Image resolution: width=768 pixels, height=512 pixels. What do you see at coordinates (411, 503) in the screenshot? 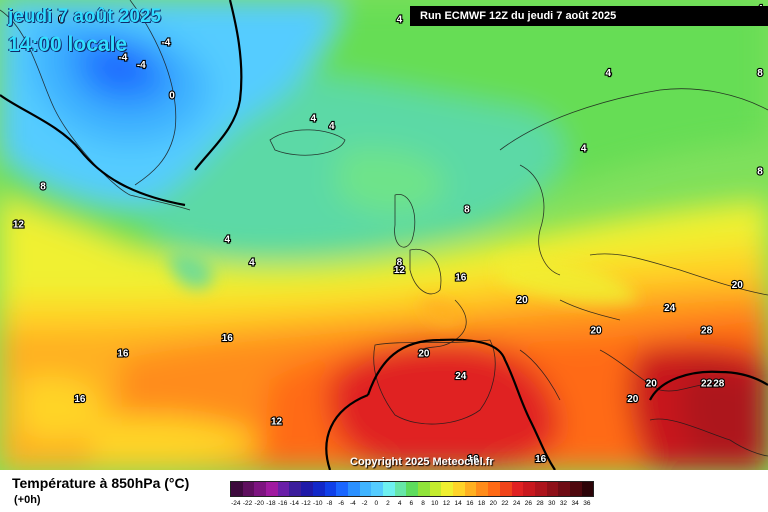
I see `color-scale-tick: 6` at bounding box center [411, 503].